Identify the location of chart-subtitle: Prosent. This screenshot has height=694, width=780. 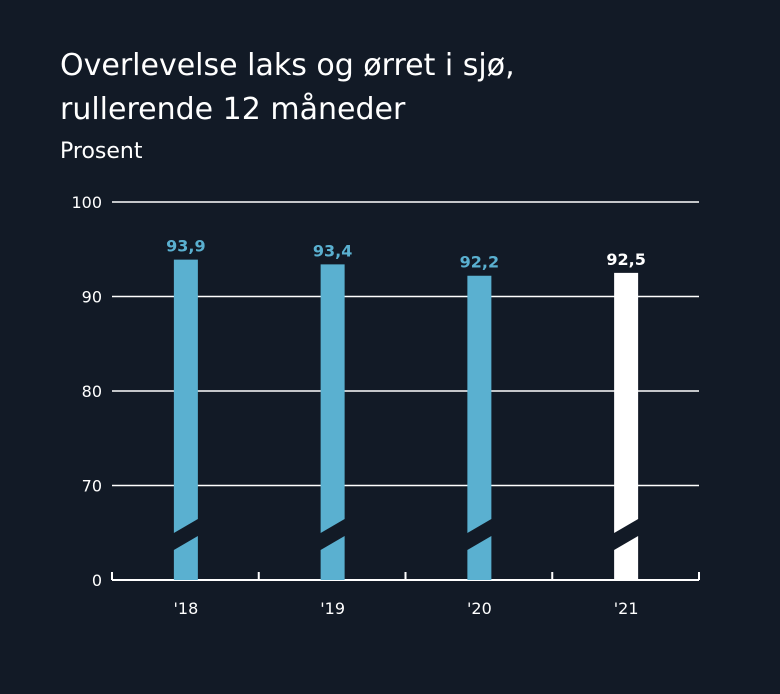
(101, 151).